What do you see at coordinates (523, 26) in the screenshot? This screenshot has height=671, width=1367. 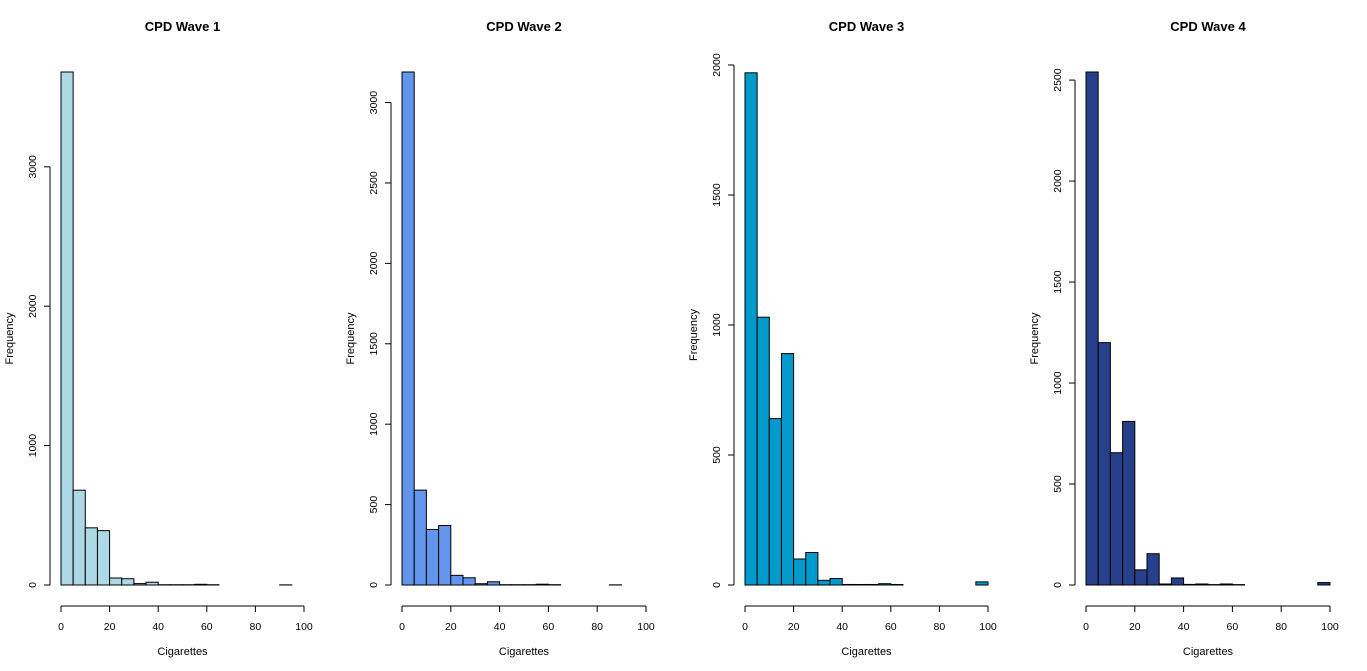 I see `chart-title: CPD Wave 2` at bounding box center [523, 26].